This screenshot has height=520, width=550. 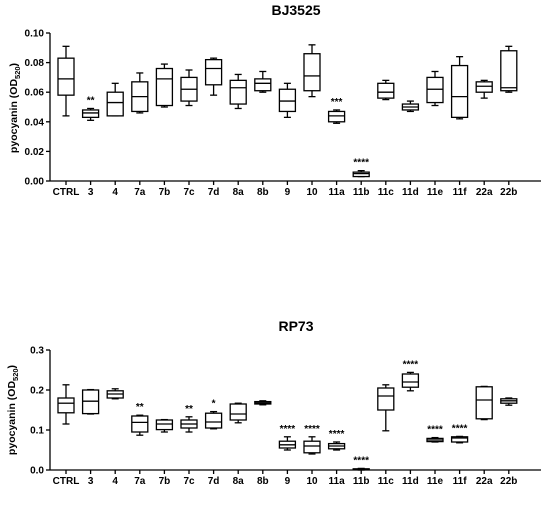 What do you see at coordinates (214, 404) in the screenshot?
I see `significance-label: *` at bounding box center [214, 404].